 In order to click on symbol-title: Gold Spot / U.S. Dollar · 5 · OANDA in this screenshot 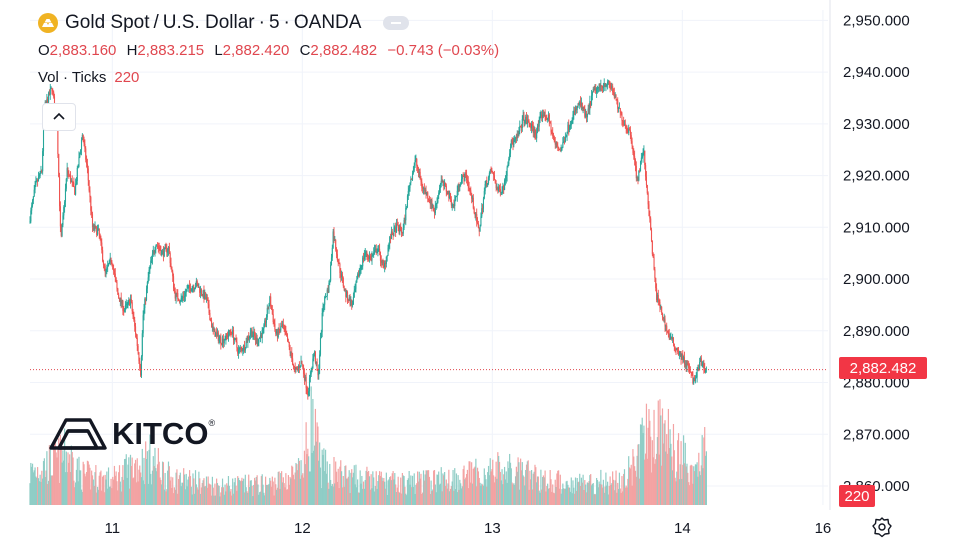, I will do `click(271, 23)`.